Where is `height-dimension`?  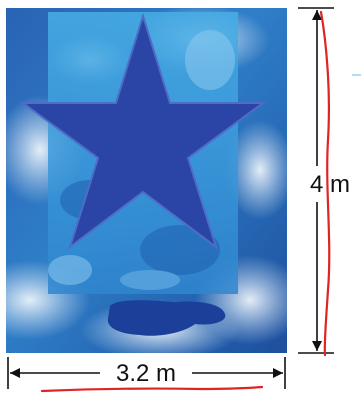
height-dimension is located at coordinates (316, 180).